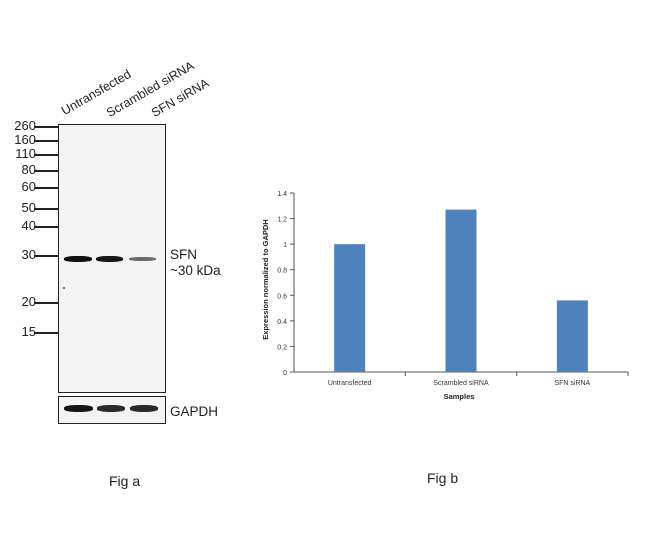 The width and height of the screenshot is (650, 543). What do you see at coordinates (144, 408) in the screenshot?
I see `gapdh-band-sfn-sirna` at bounding box center [144, 408].